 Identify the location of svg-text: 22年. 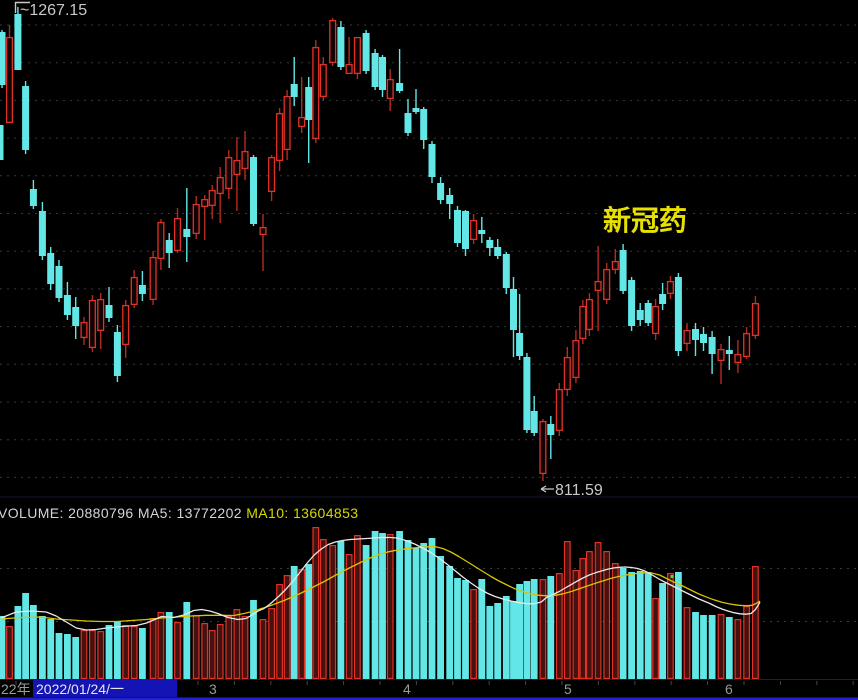
(16, 689).